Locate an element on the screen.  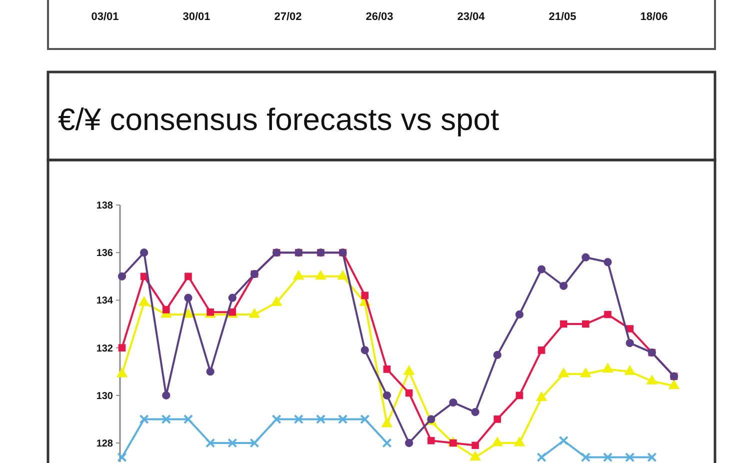
y-tick-label: 128 is located at coordinates (105, 444).